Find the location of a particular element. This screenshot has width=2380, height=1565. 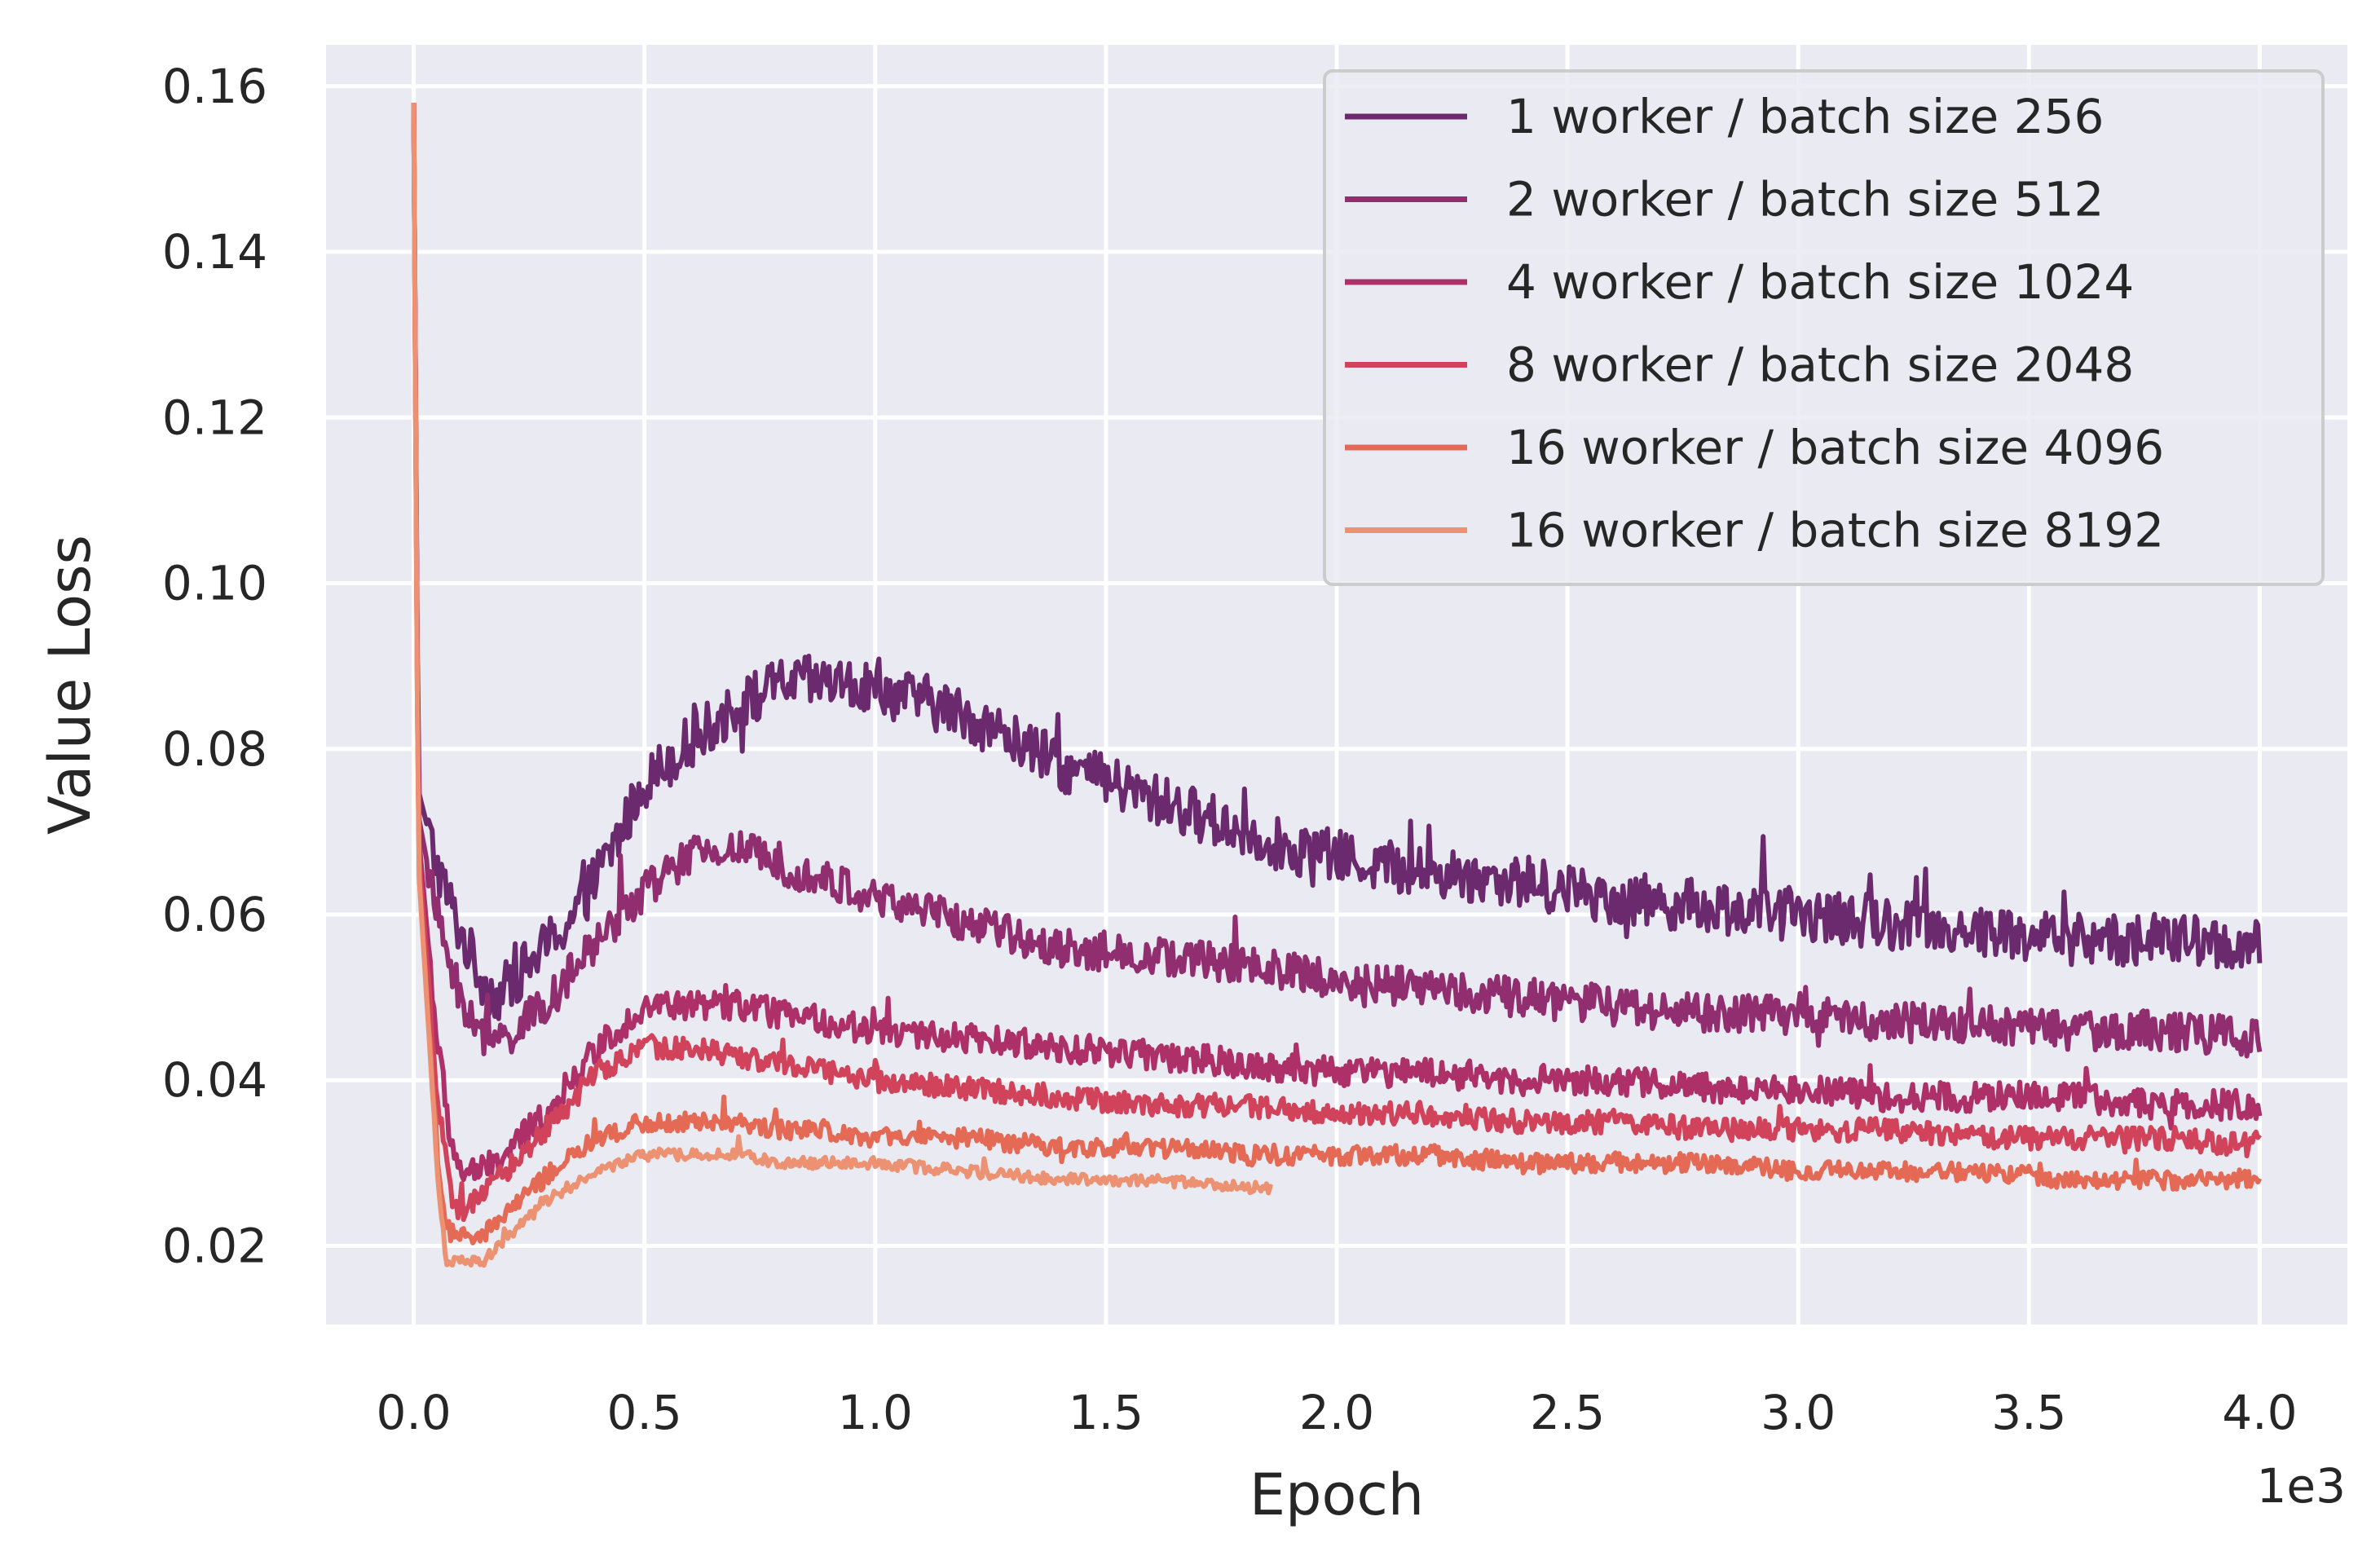

y-tick-label: 0.08 is located at coordinates (215, 749).